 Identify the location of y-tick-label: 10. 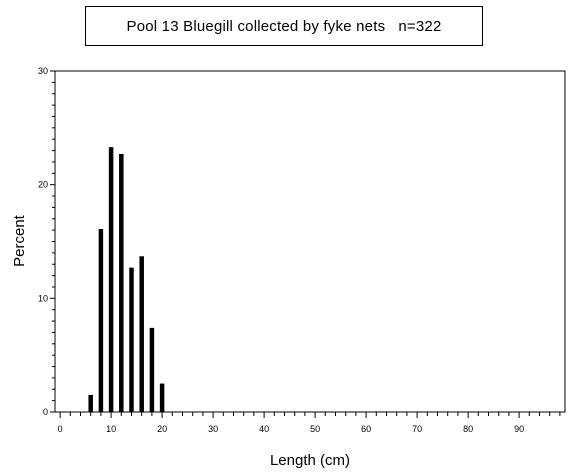
(43, 298).